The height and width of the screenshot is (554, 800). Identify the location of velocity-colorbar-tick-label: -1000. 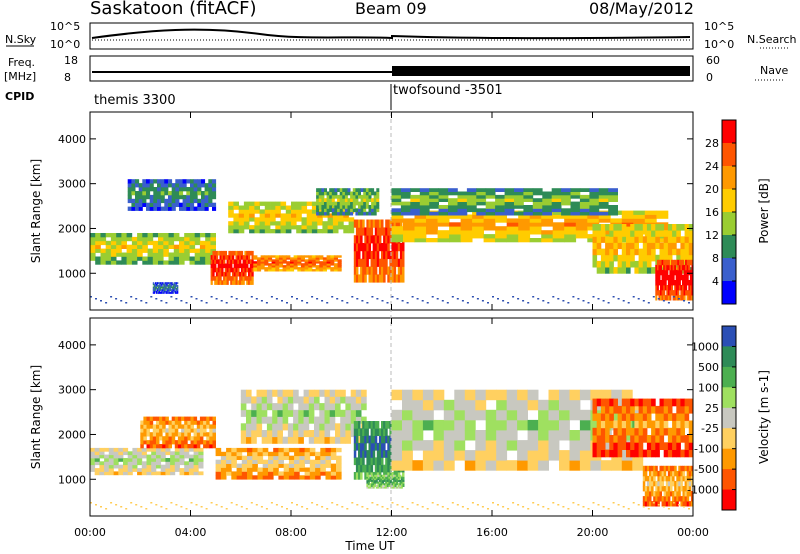
(703, 490).